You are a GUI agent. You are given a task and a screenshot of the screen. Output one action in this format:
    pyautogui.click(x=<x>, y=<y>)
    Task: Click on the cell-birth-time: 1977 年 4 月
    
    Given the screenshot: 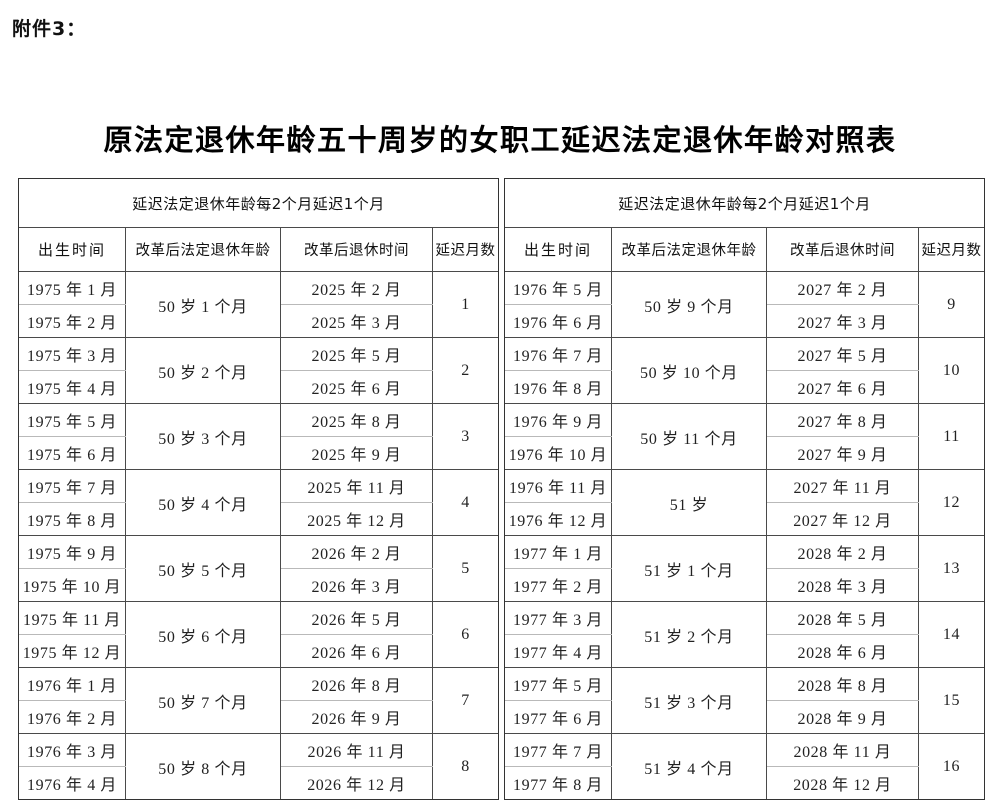 What is the action you would take?
    pyautogui.click(x=558, y=651)
    